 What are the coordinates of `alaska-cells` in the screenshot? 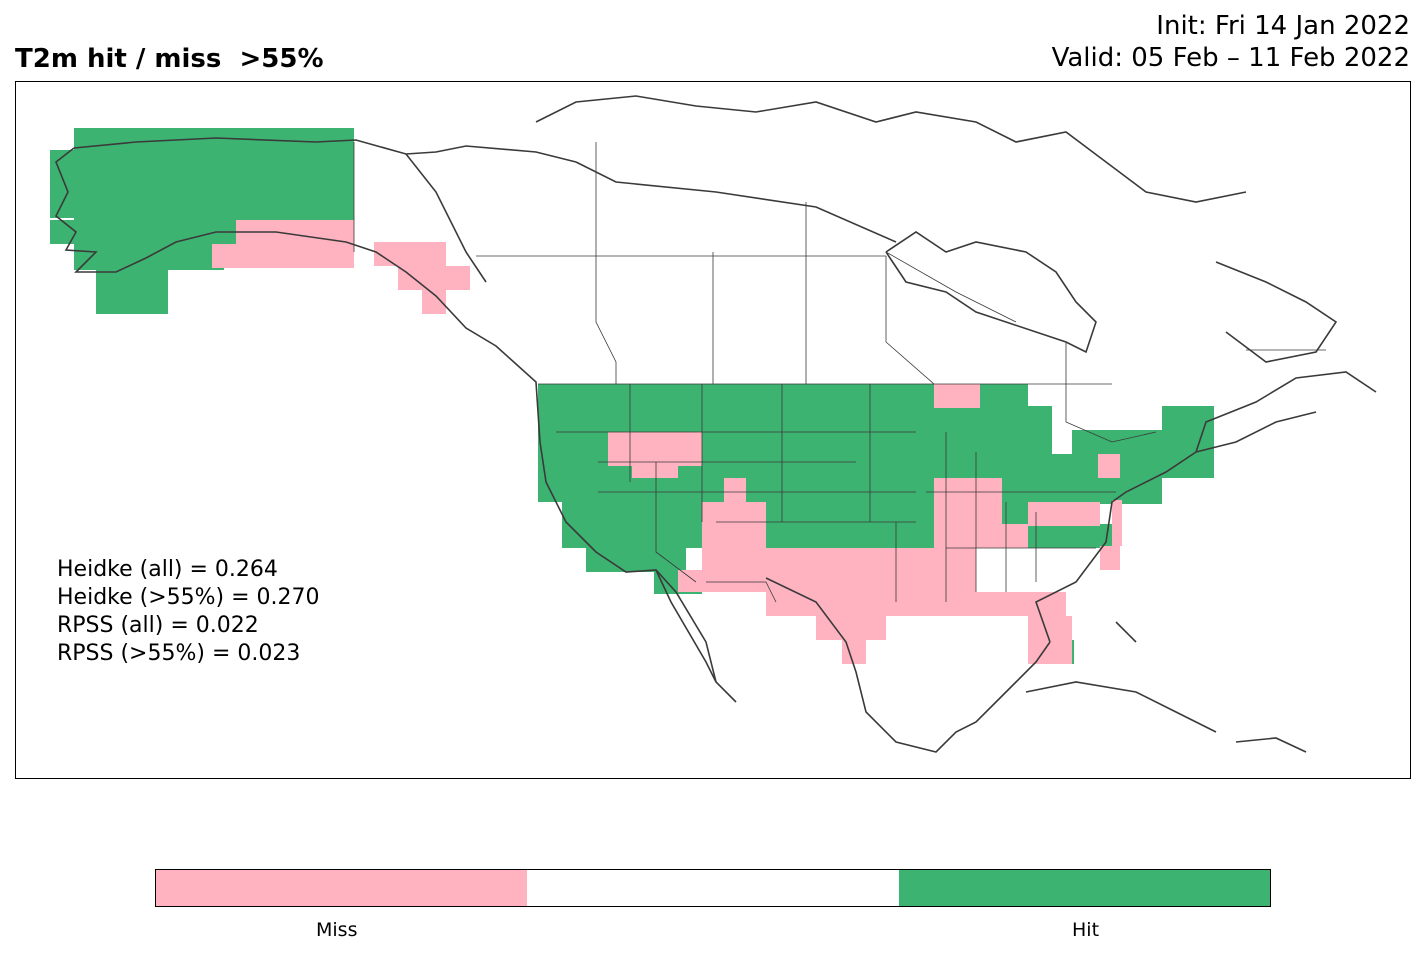 It's located at (202, 221).